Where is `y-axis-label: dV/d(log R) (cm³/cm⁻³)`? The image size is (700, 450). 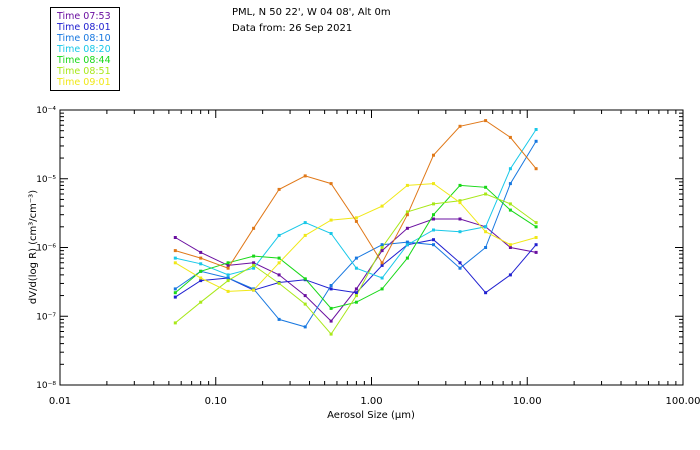 y-axis-label: dV/d(log R) (cm³/cm⁻³) is located at coordinates (33, 247).